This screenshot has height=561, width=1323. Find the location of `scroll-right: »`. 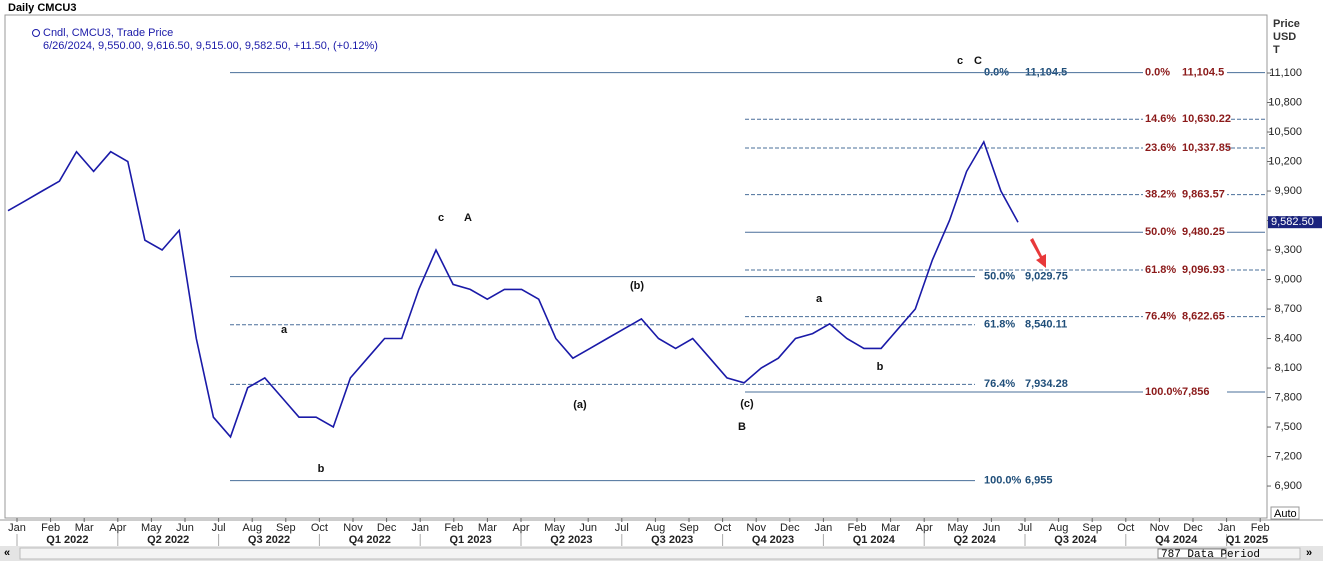

scroll-right: » is located at coordinates (1309, 553).